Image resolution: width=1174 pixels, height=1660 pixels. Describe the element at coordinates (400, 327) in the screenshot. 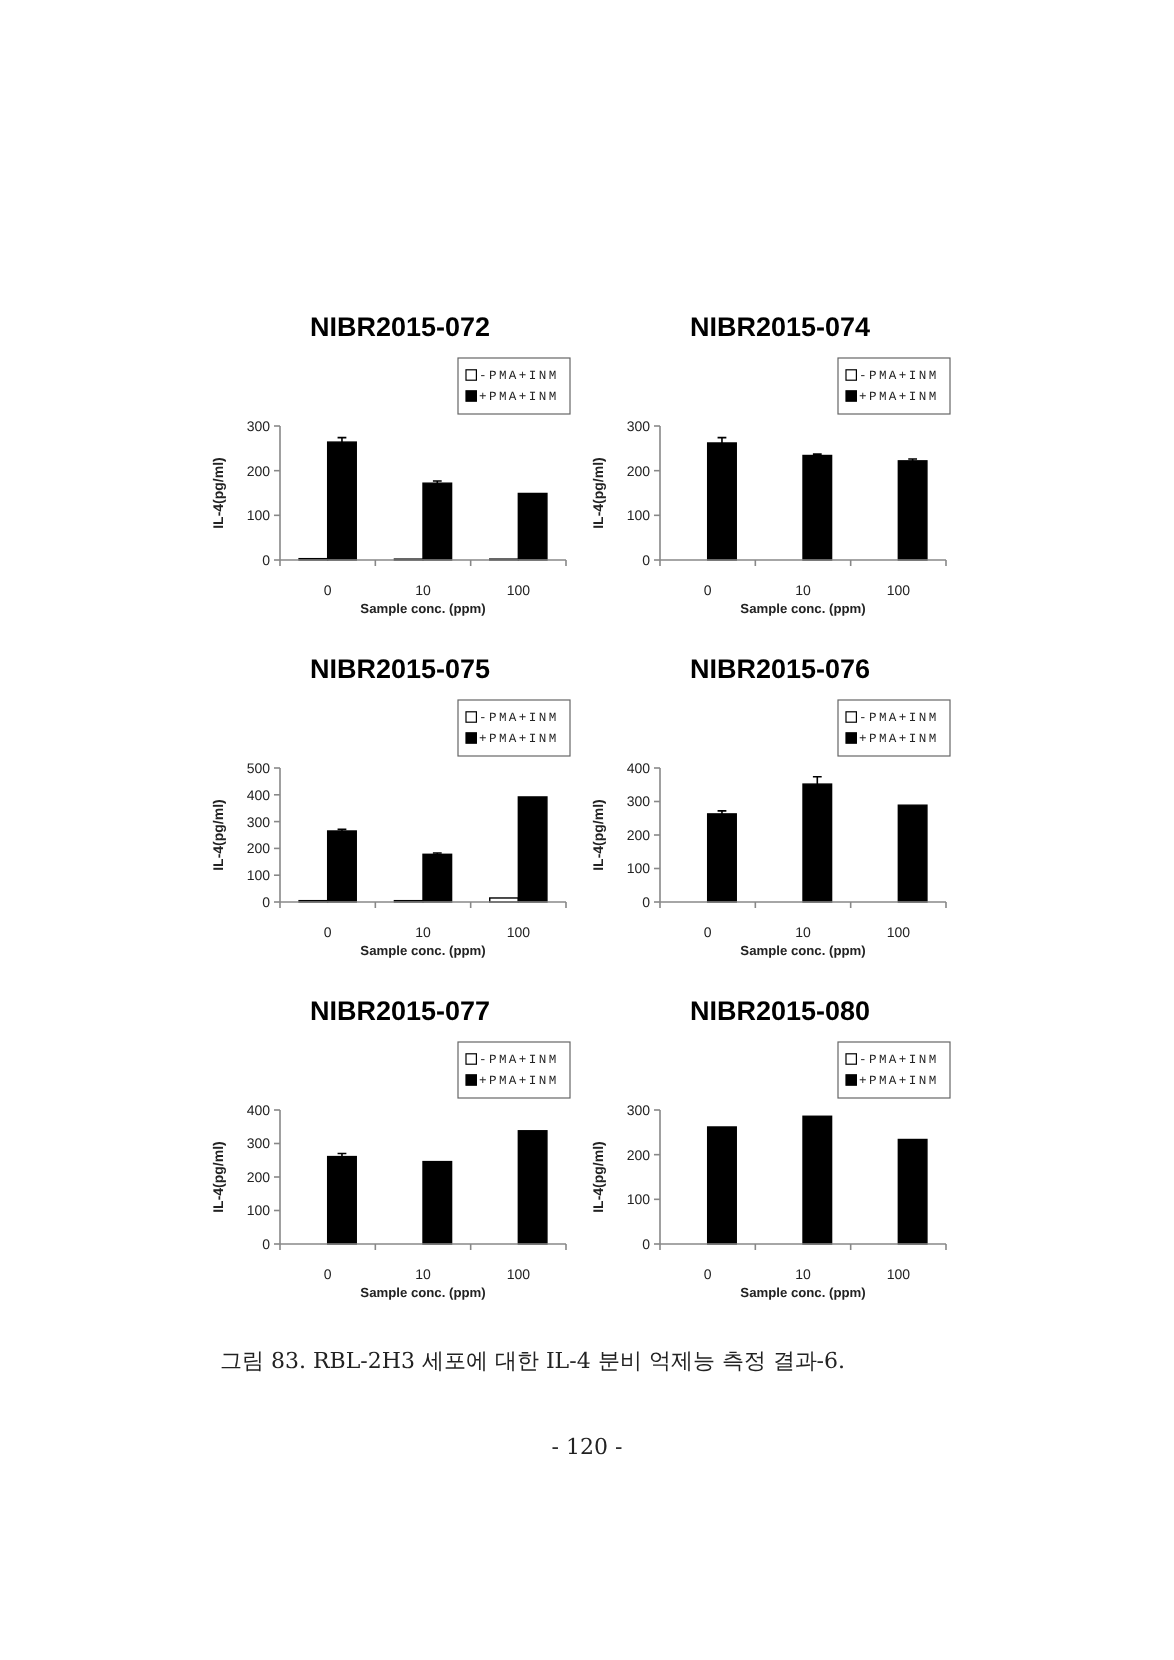

I see `chart-title: NIBR2015-072` at that location.